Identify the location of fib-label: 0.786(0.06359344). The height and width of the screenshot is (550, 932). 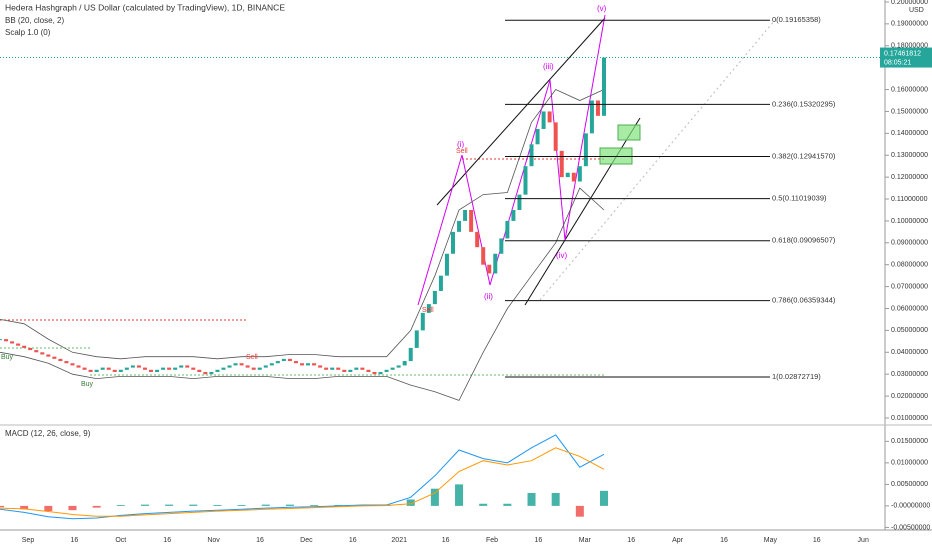
(804, 300).